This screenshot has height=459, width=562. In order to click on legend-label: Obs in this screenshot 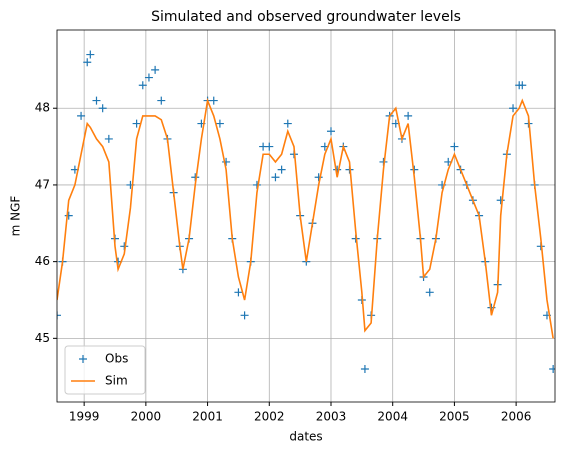, I will do `click(116, 359)`.